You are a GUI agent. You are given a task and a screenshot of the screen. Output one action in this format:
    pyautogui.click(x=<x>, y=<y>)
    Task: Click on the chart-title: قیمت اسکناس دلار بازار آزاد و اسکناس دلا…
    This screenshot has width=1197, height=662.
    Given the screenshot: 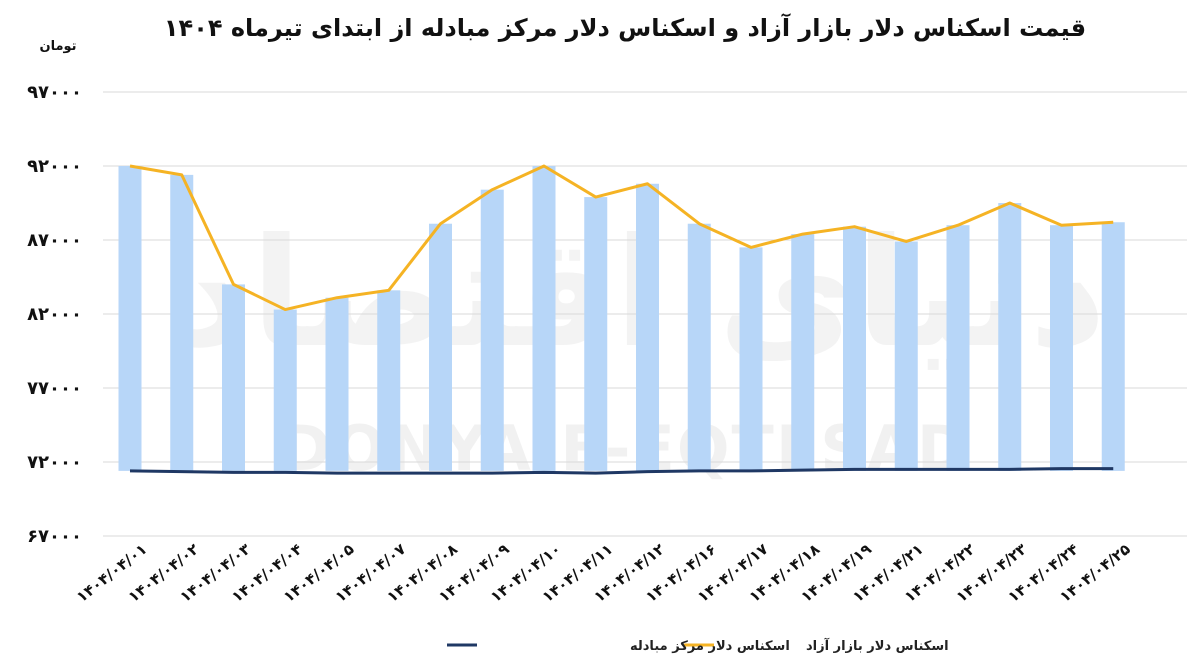 What is the action you would take?
    pyautogui.click(x=625, y=27)
    